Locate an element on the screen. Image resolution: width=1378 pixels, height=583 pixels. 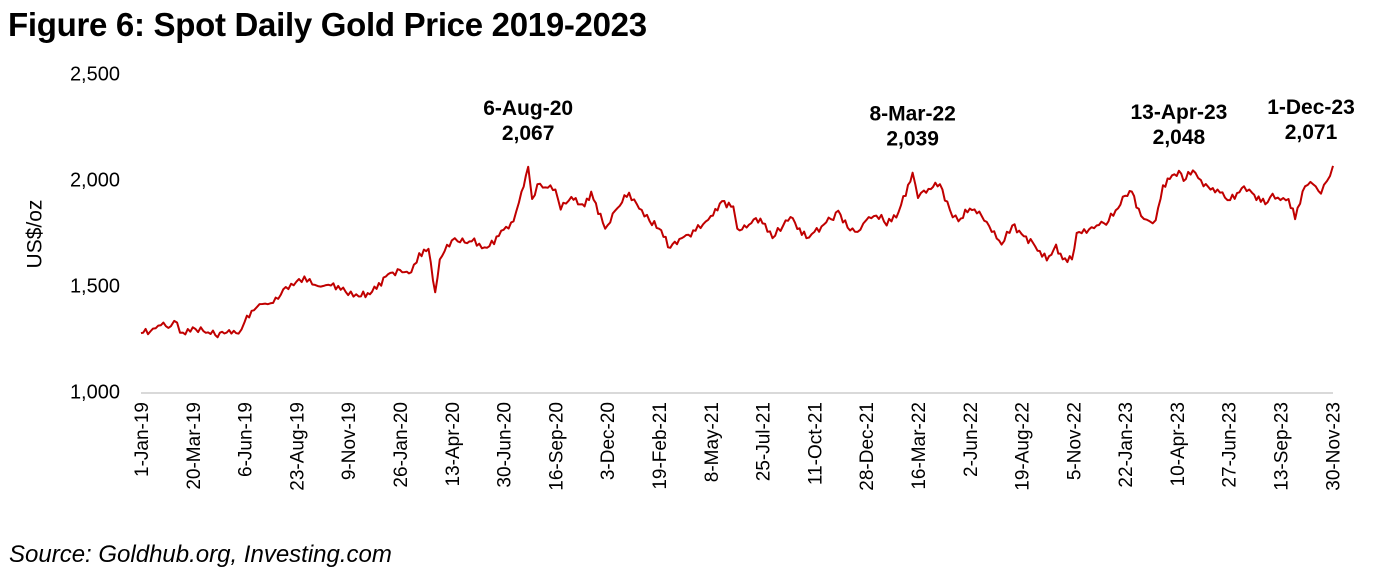
annotation-value: 2,071 is located at coordinates (1311, 132).